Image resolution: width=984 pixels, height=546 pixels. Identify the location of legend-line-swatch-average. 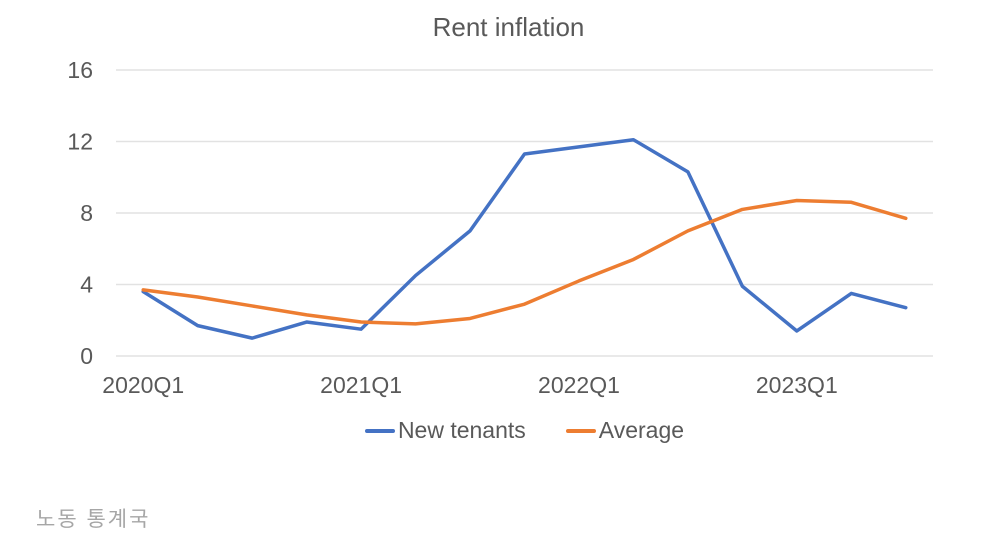
(580, 430).